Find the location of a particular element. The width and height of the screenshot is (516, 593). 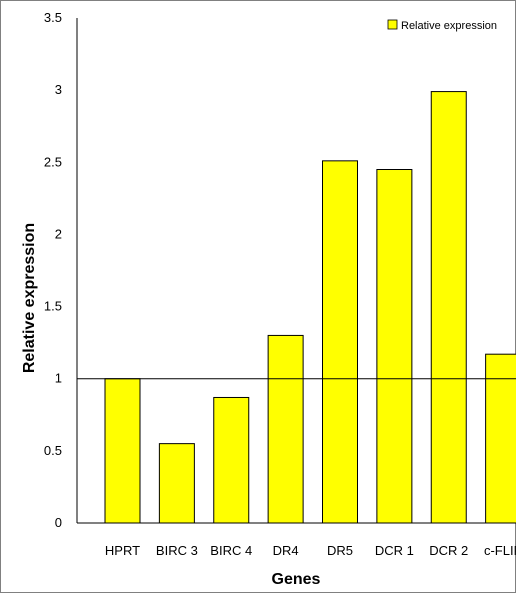

y-tick-label: 3.5 is located at coordinates (53, 17).